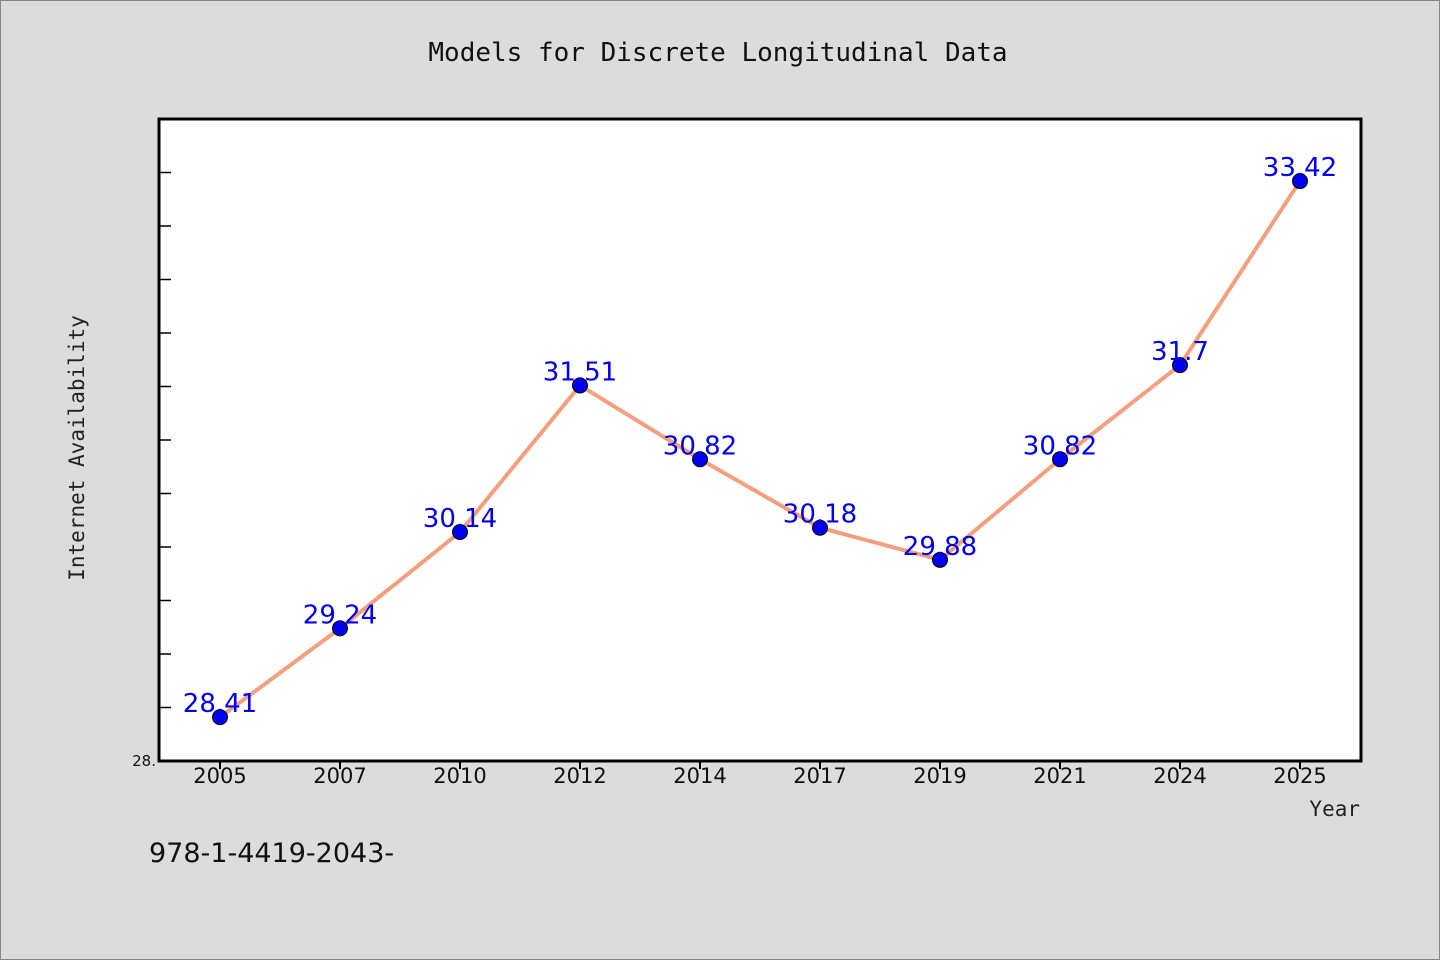 Image resolution: width=1440 pixels, height=960 pixels. What do you see at coordinates (819, 776) in the screenshot?
I see `x-tick-label: 2017` at bounding box center [819, 776].